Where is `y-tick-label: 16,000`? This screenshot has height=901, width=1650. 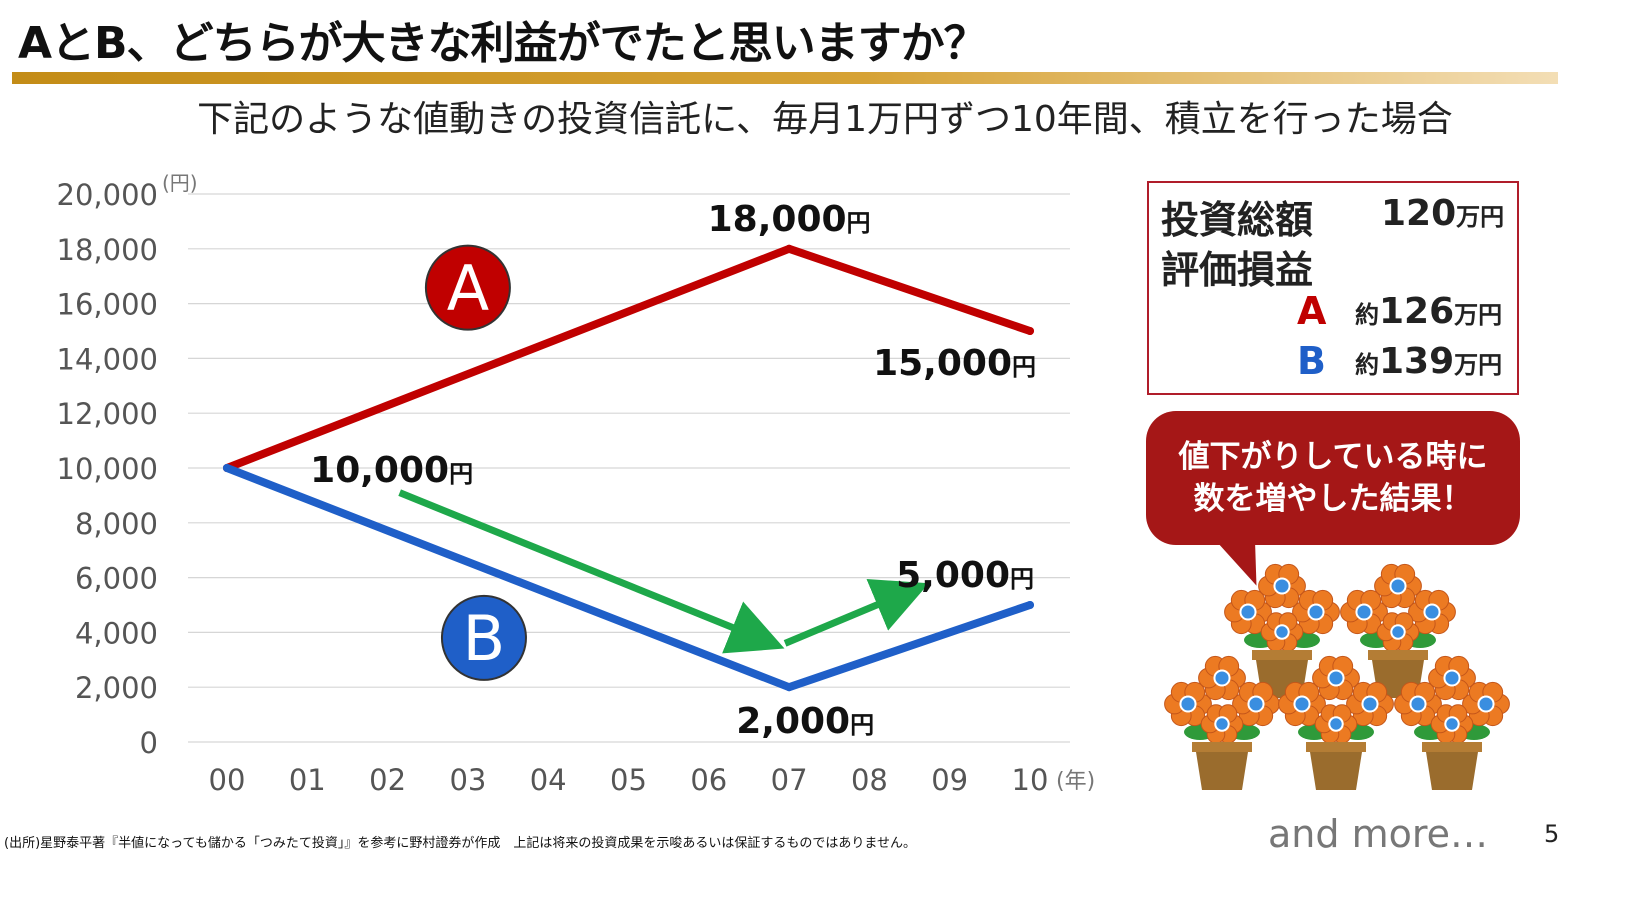
y-tick-label: 16,000 is located at coordinates (107, 305).